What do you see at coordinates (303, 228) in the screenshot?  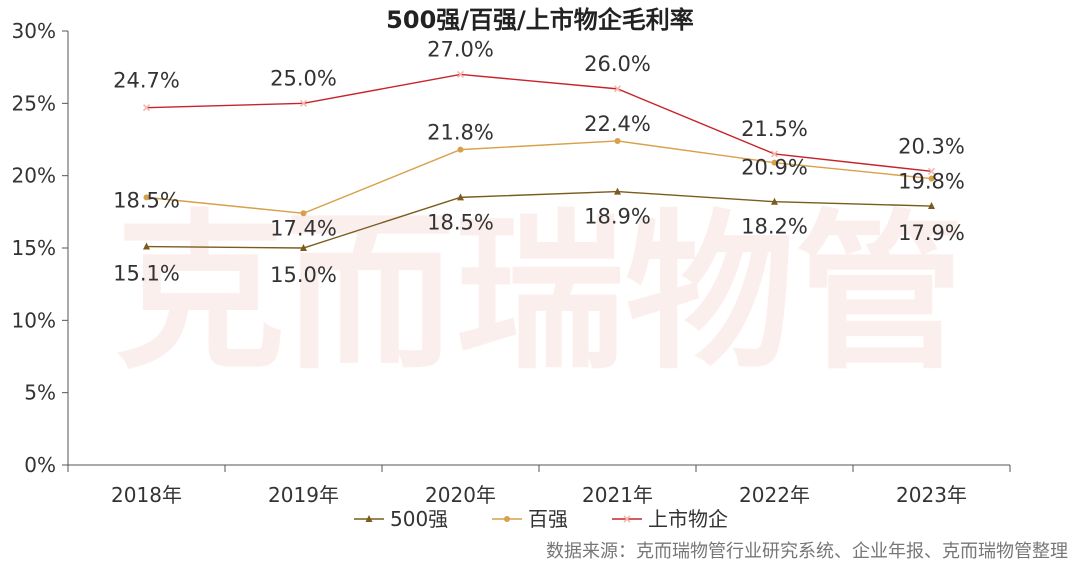 I see `data-label-top100: 17.4%` at bounding box center [303, 228].